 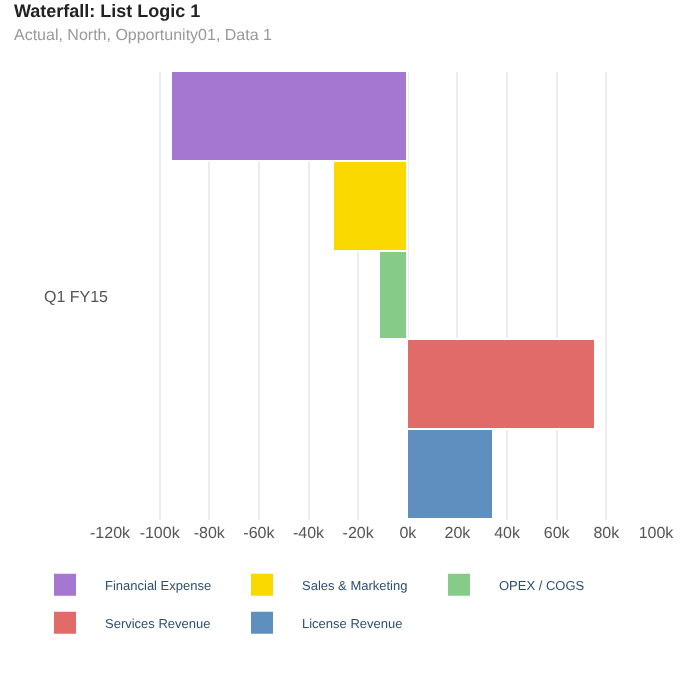 What do you see at coordinates (557, 533) in the screenshot?
I see `x-tick-label: 60k` at bounding box center [557, 533].